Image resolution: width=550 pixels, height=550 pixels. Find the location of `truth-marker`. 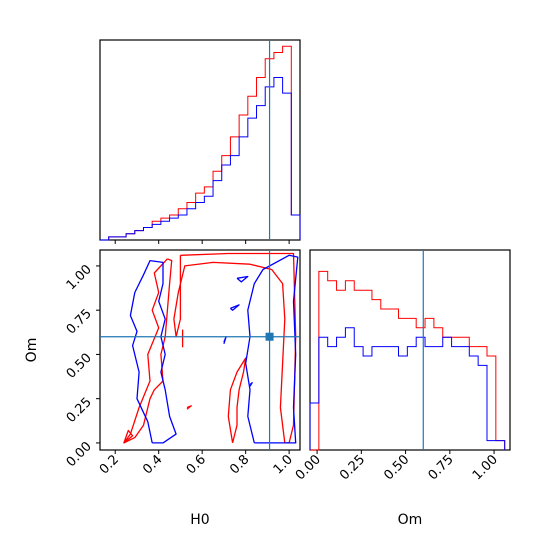

truth-marker is located at coordinates (269, 336).